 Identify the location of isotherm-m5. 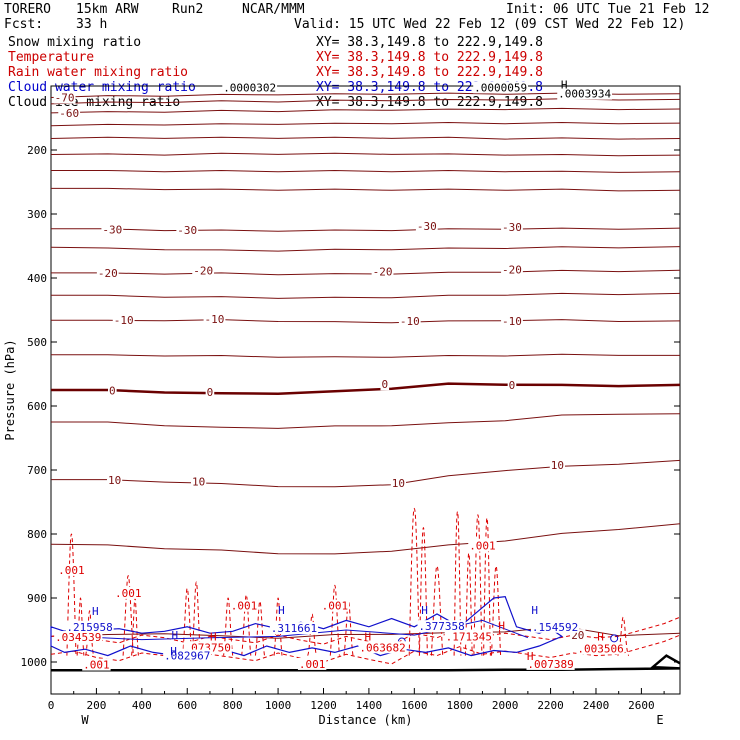
(365, 355).